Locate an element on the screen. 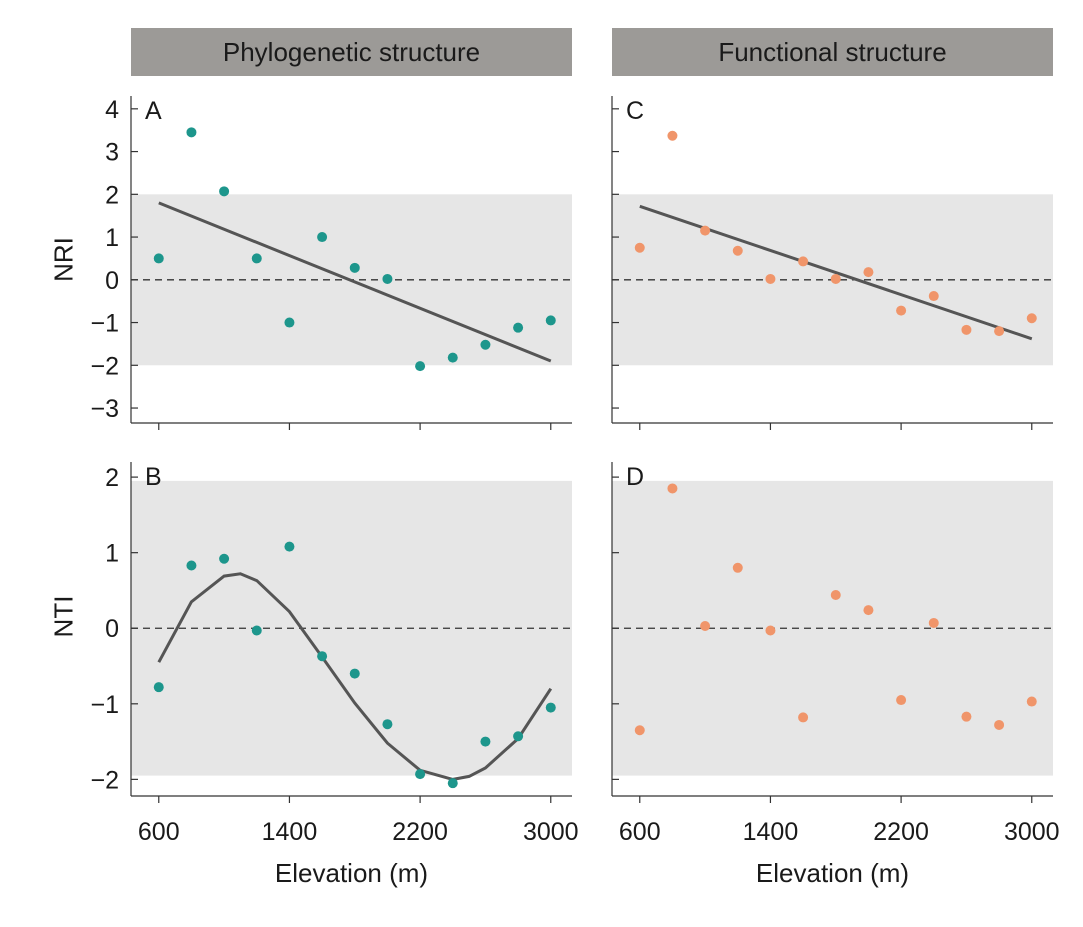  x-tick-label-b-3: 3000 is located at coordinates (551, 832).